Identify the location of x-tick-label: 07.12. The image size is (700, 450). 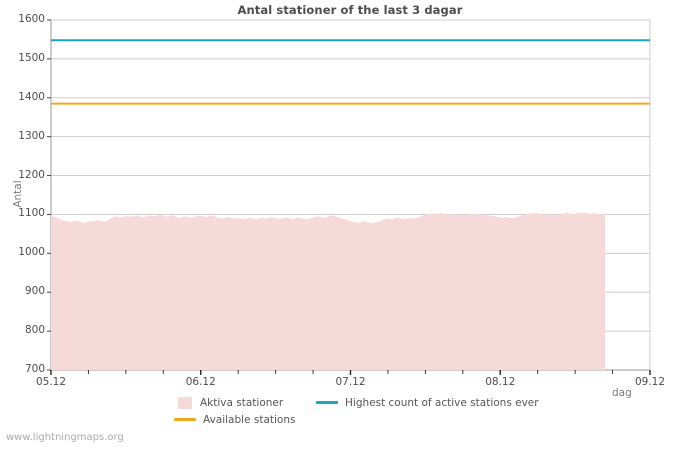
(350, 382).